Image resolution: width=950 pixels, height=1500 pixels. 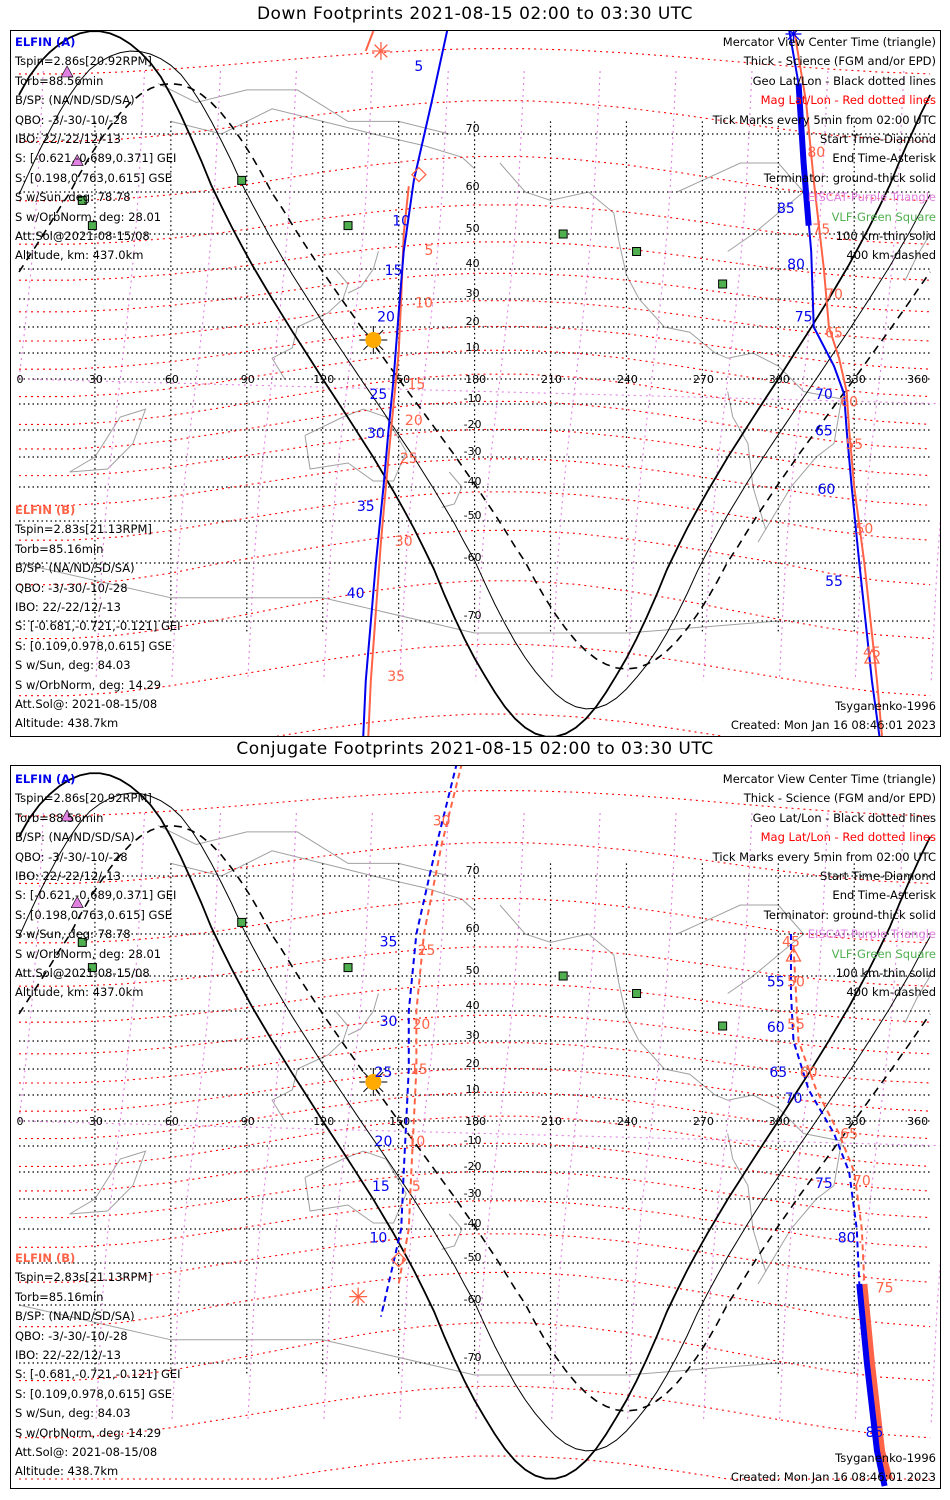 What do you see at coordinates (473, 1223) in the screenshot?
I see `lat-tick-label: -40` at bounding box center [473, 1223].